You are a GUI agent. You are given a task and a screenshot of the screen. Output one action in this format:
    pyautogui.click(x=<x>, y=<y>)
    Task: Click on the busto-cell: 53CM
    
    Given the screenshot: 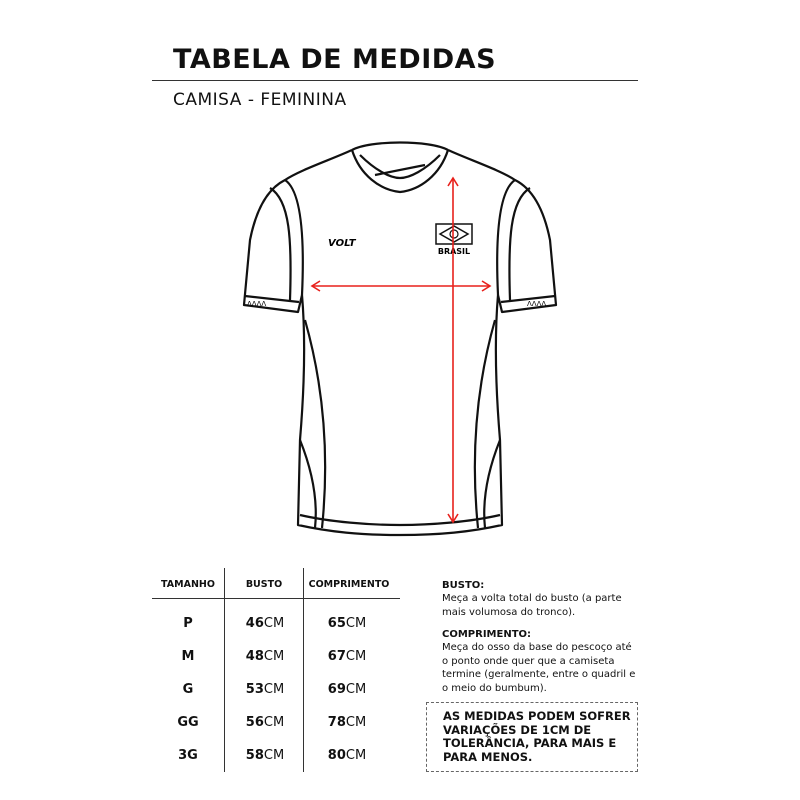 What is the action you would take?
    pyautogui.click(x=265, y=689)
    